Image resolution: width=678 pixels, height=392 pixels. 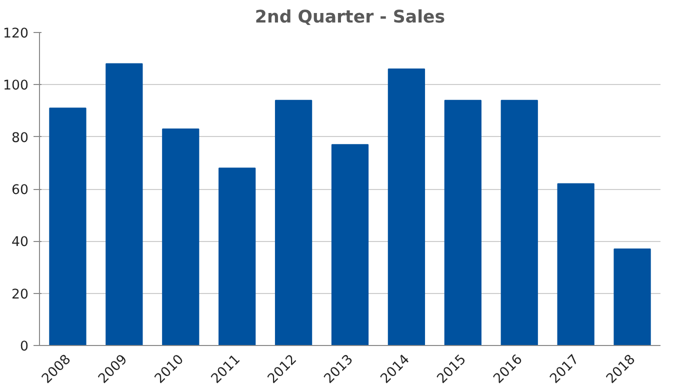 I want to click on y-tick-label: 20, so click(x=20, y=294).